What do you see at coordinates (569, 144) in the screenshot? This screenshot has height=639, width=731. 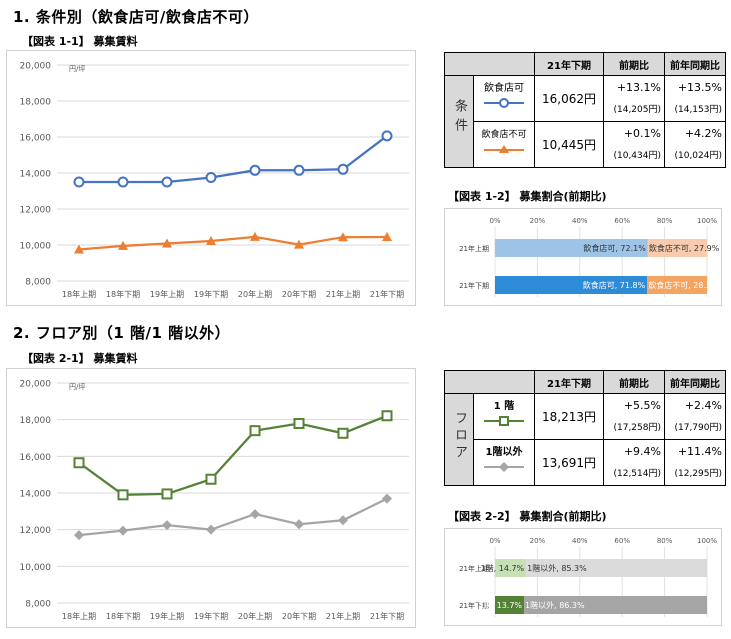 I see `table-row-value: 10,445円` at bounding box center [569, 144].